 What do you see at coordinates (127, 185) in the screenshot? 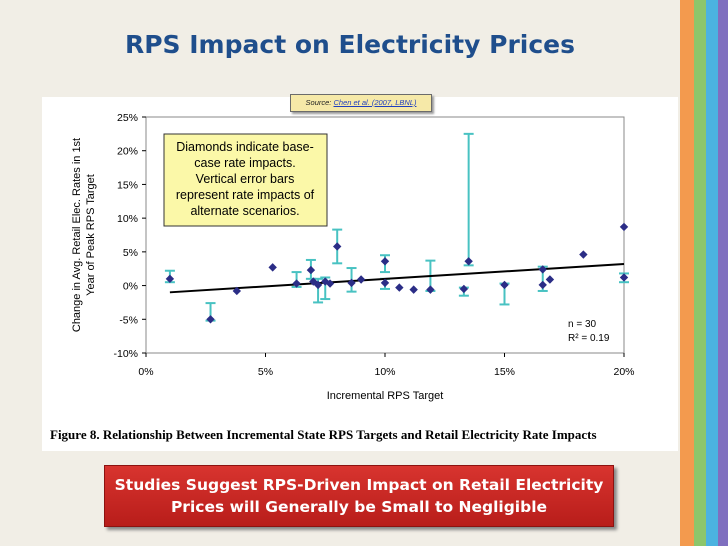
I see `y-tick-label: 15%` at bounding box center [127, 185].